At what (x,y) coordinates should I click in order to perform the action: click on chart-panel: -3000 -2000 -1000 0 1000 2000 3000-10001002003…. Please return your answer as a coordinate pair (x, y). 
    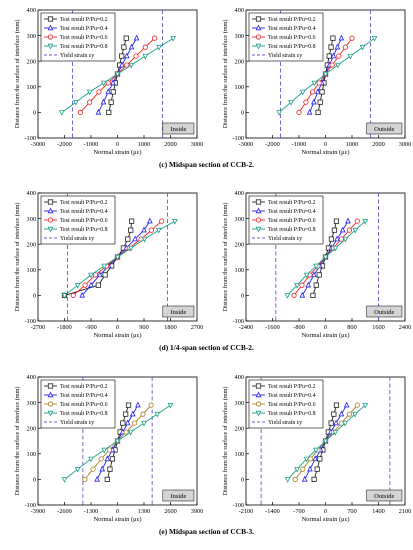
    Looking at the image, I should click on (316, 81).